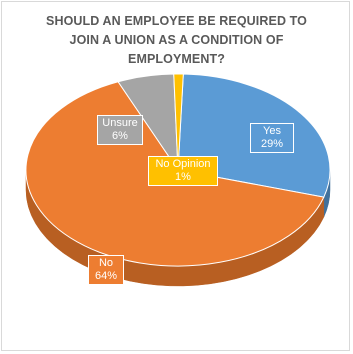  Describe the element at coordinates (120, 136) in the screenshot. I see `data-label-unsure-value: 6%` at that location.